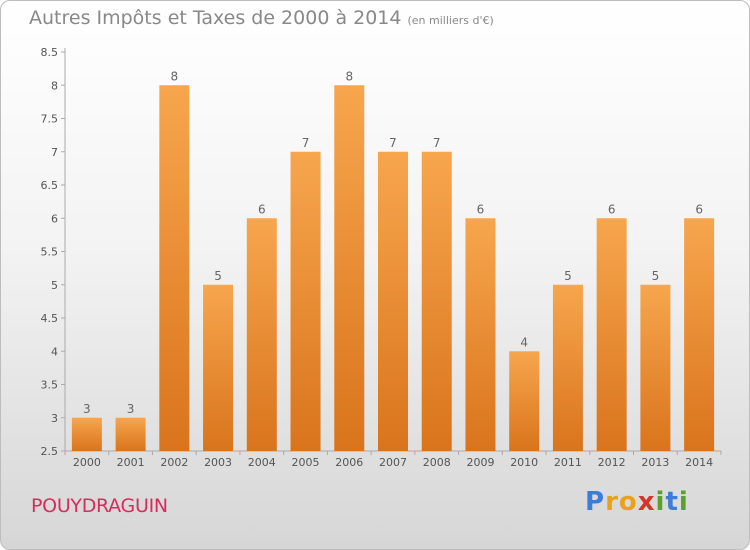 This screenshot has width=750, height=550. Describe the element at coordinates (568, 462) in the screenshot. I see `x-tick-label: 2011` at that location.